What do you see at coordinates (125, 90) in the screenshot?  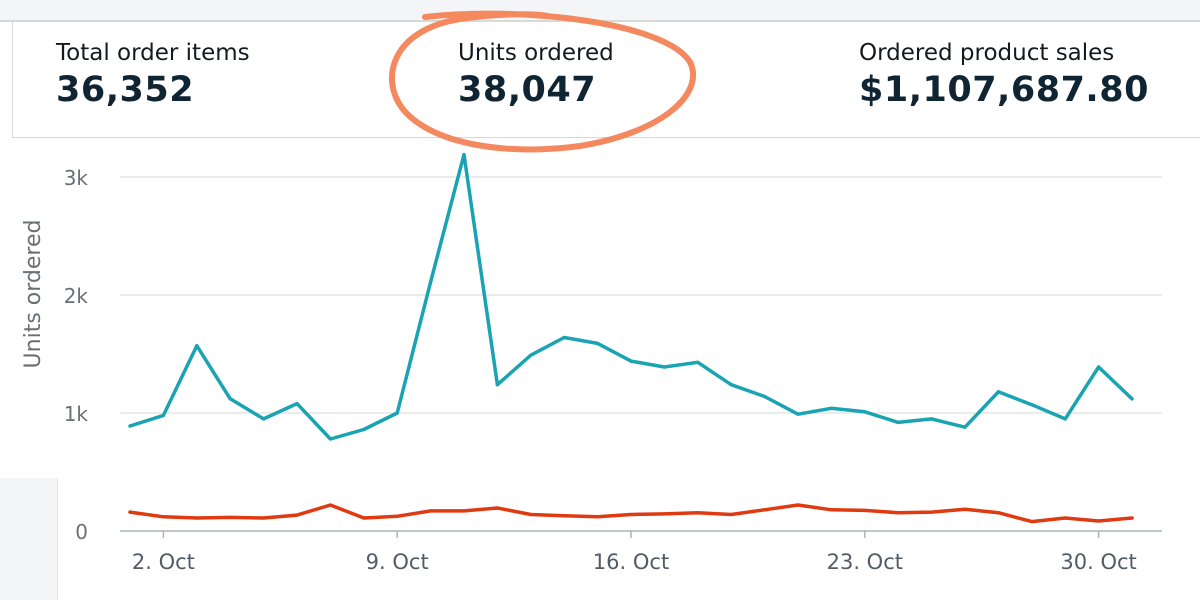 I see `metric-value: 36,352` at bounding box center [125, 90].